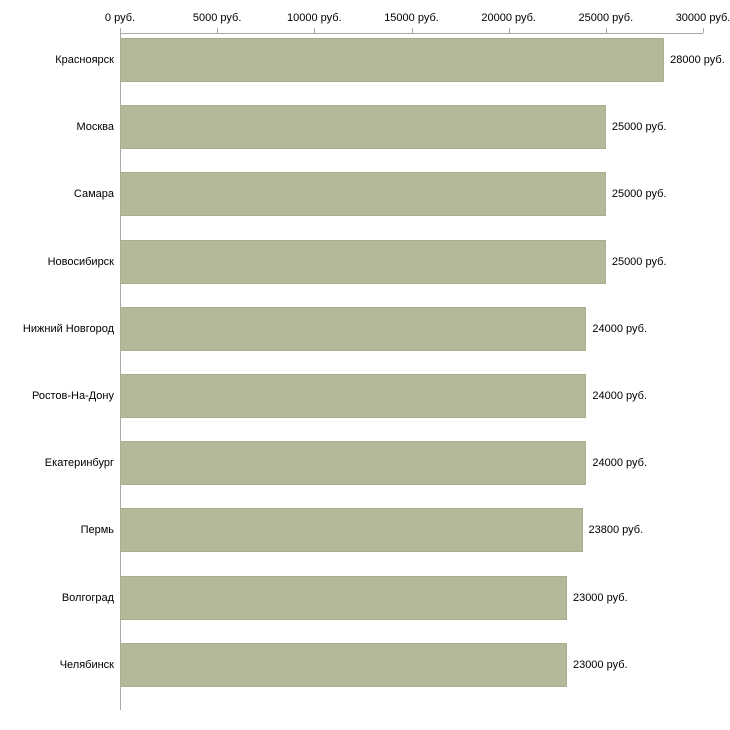 This screenshot has width=730, height=730. I want to click on bar-новосибирск, so click(363, 261).